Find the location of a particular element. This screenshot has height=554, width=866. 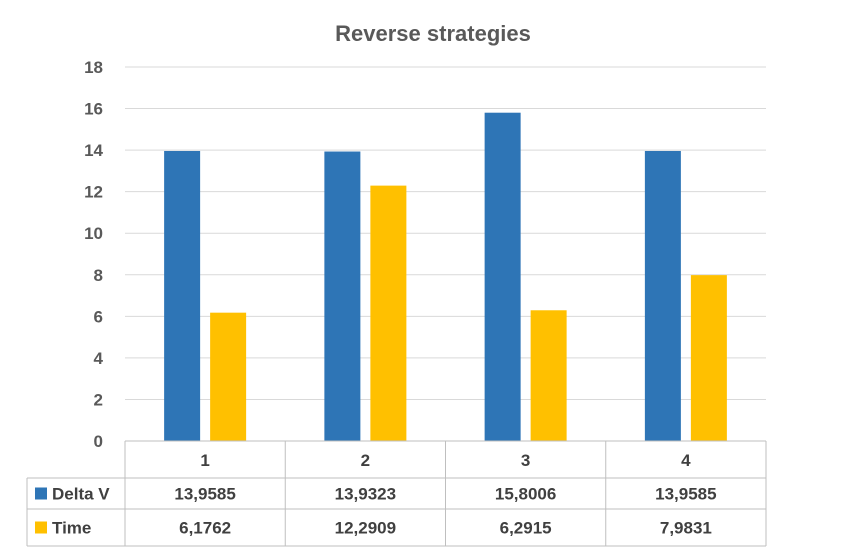

legend-label: Delta V is located at coordinates (81, 494).